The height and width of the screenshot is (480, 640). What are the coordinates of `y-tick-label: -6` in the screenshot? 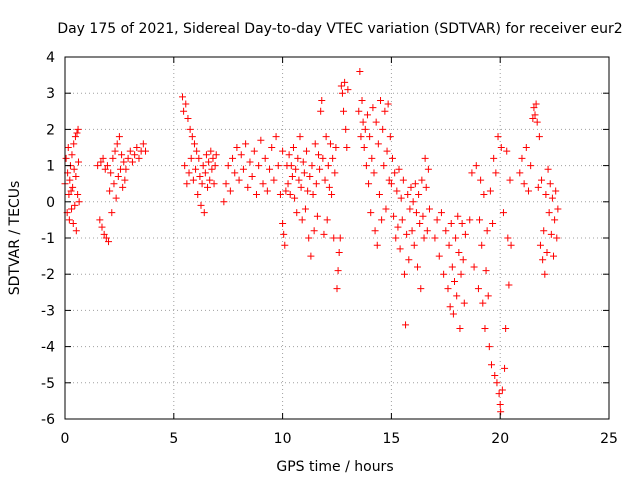 It's located at (48, 420).